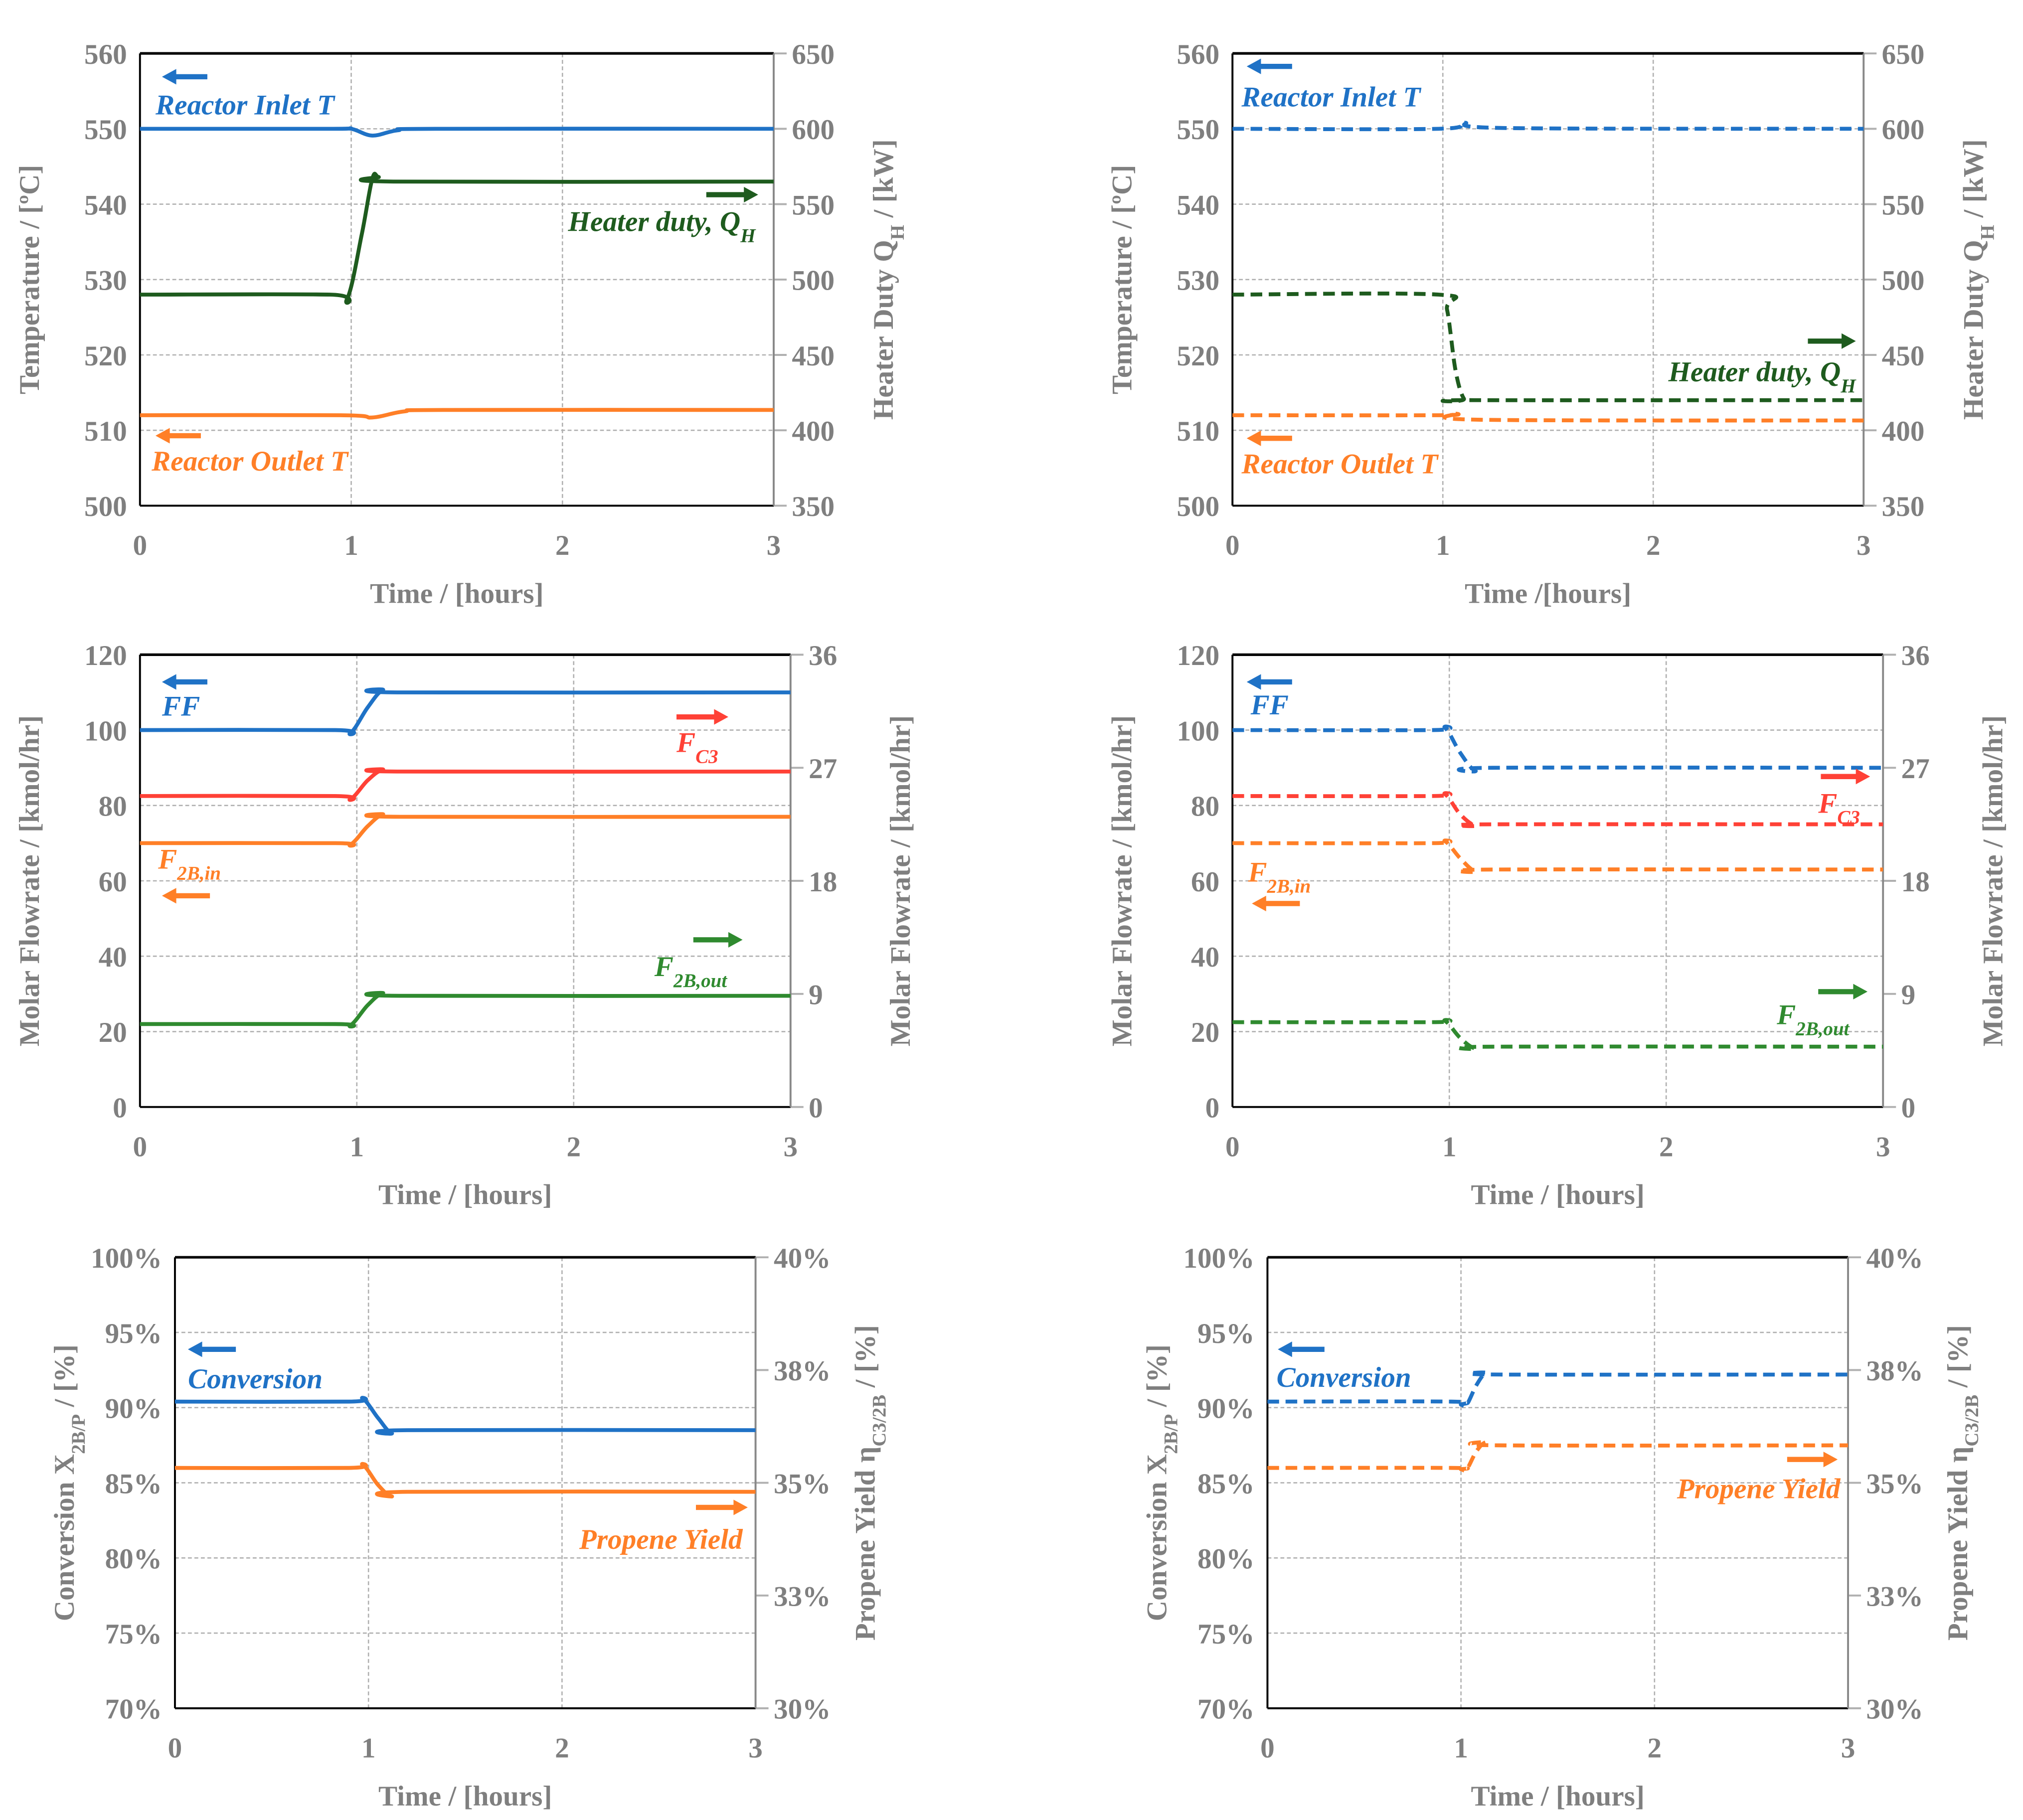  I want to click on series-line-fc3, so click(465, 784).